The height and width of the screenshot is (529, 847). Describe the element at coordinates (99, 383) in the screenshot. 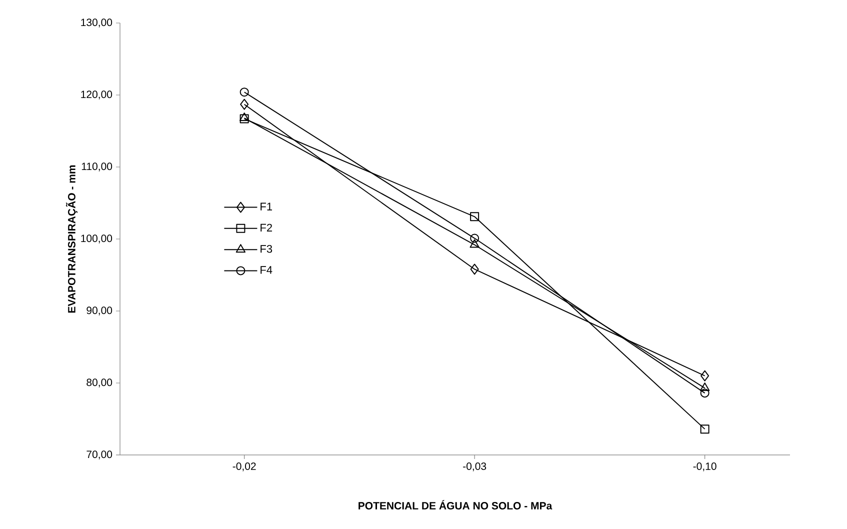

I see `y-tick-label: 80,00` at that location.